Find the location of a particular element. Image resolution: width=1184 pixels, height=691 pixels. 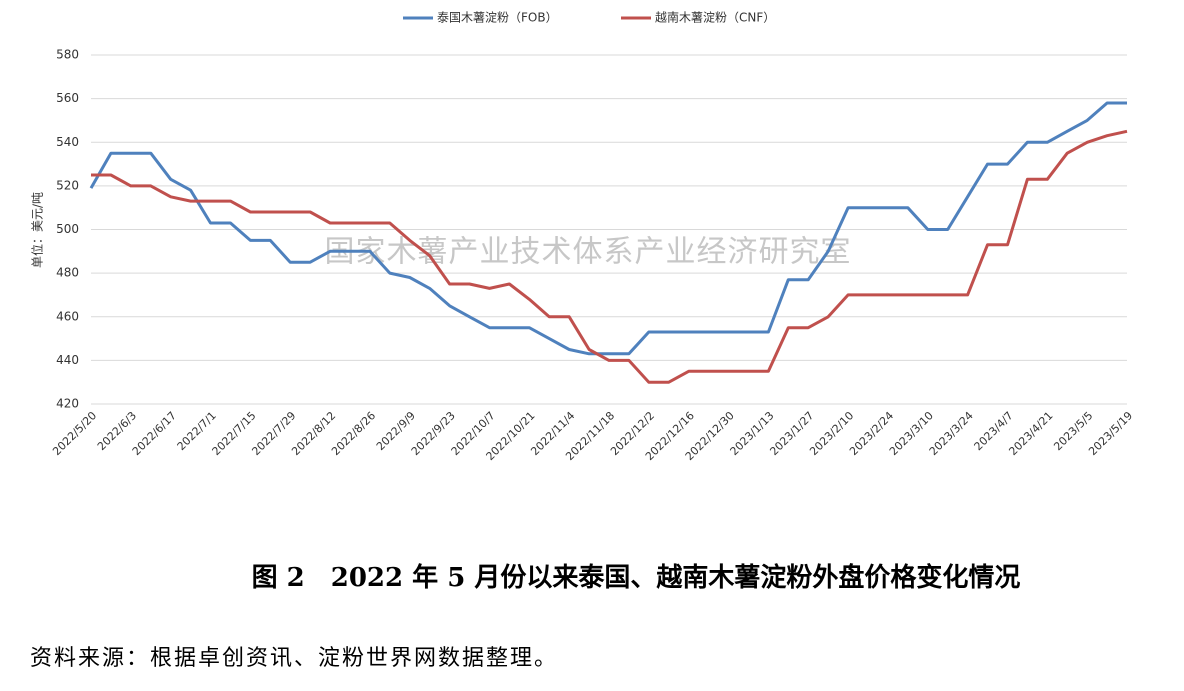

legend-label: 越南木薯淀粉（CNF） is located at coordinates (715, 17).